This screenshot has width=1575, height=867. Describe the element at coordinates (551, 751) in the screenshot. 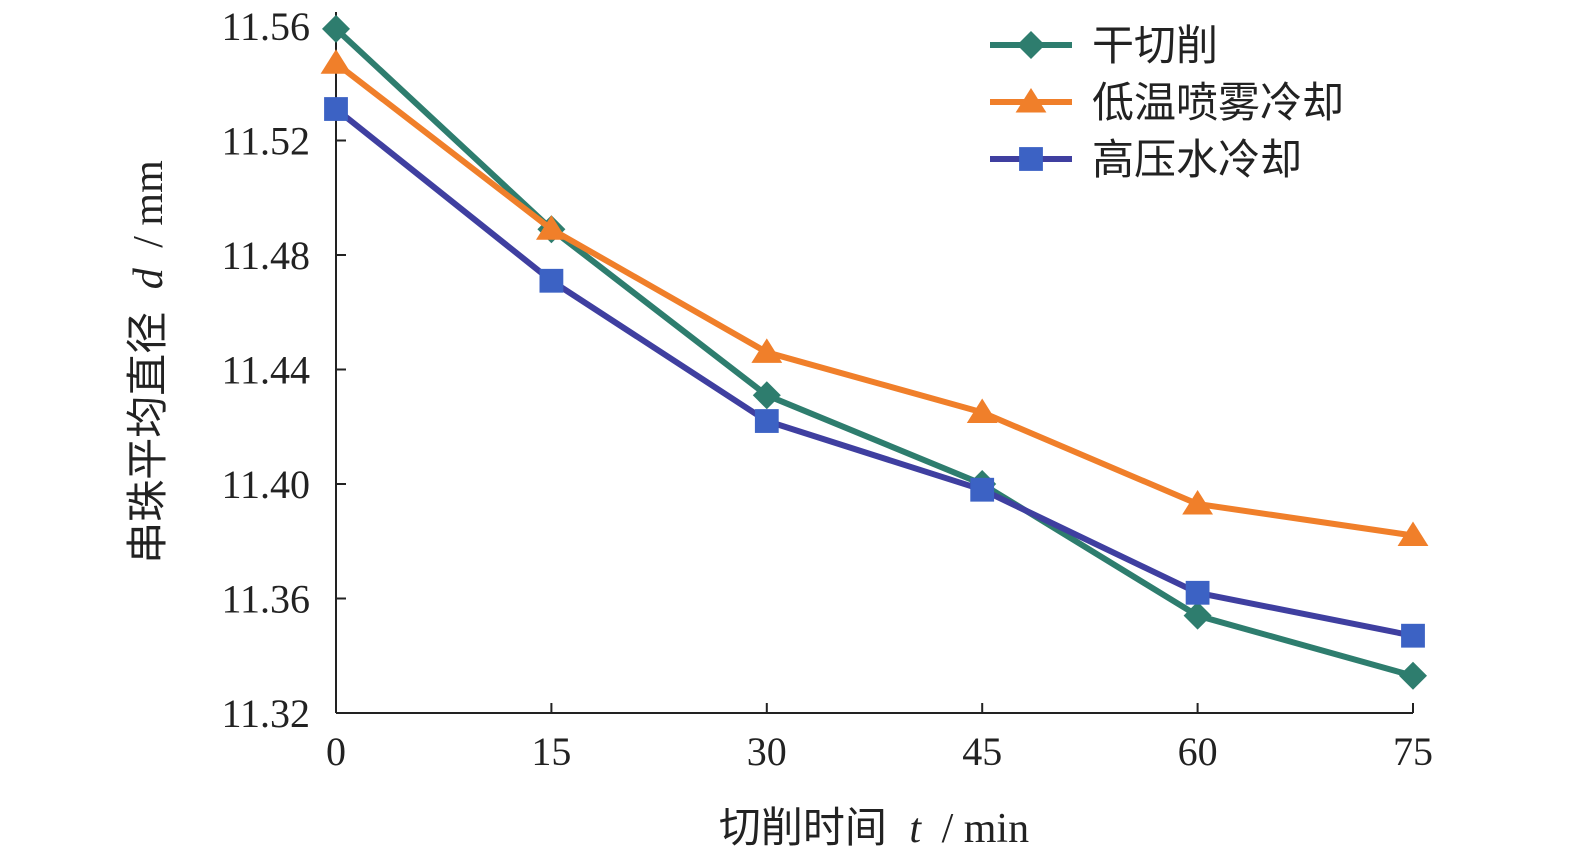

I see `x-tick-label: 15` at that location.